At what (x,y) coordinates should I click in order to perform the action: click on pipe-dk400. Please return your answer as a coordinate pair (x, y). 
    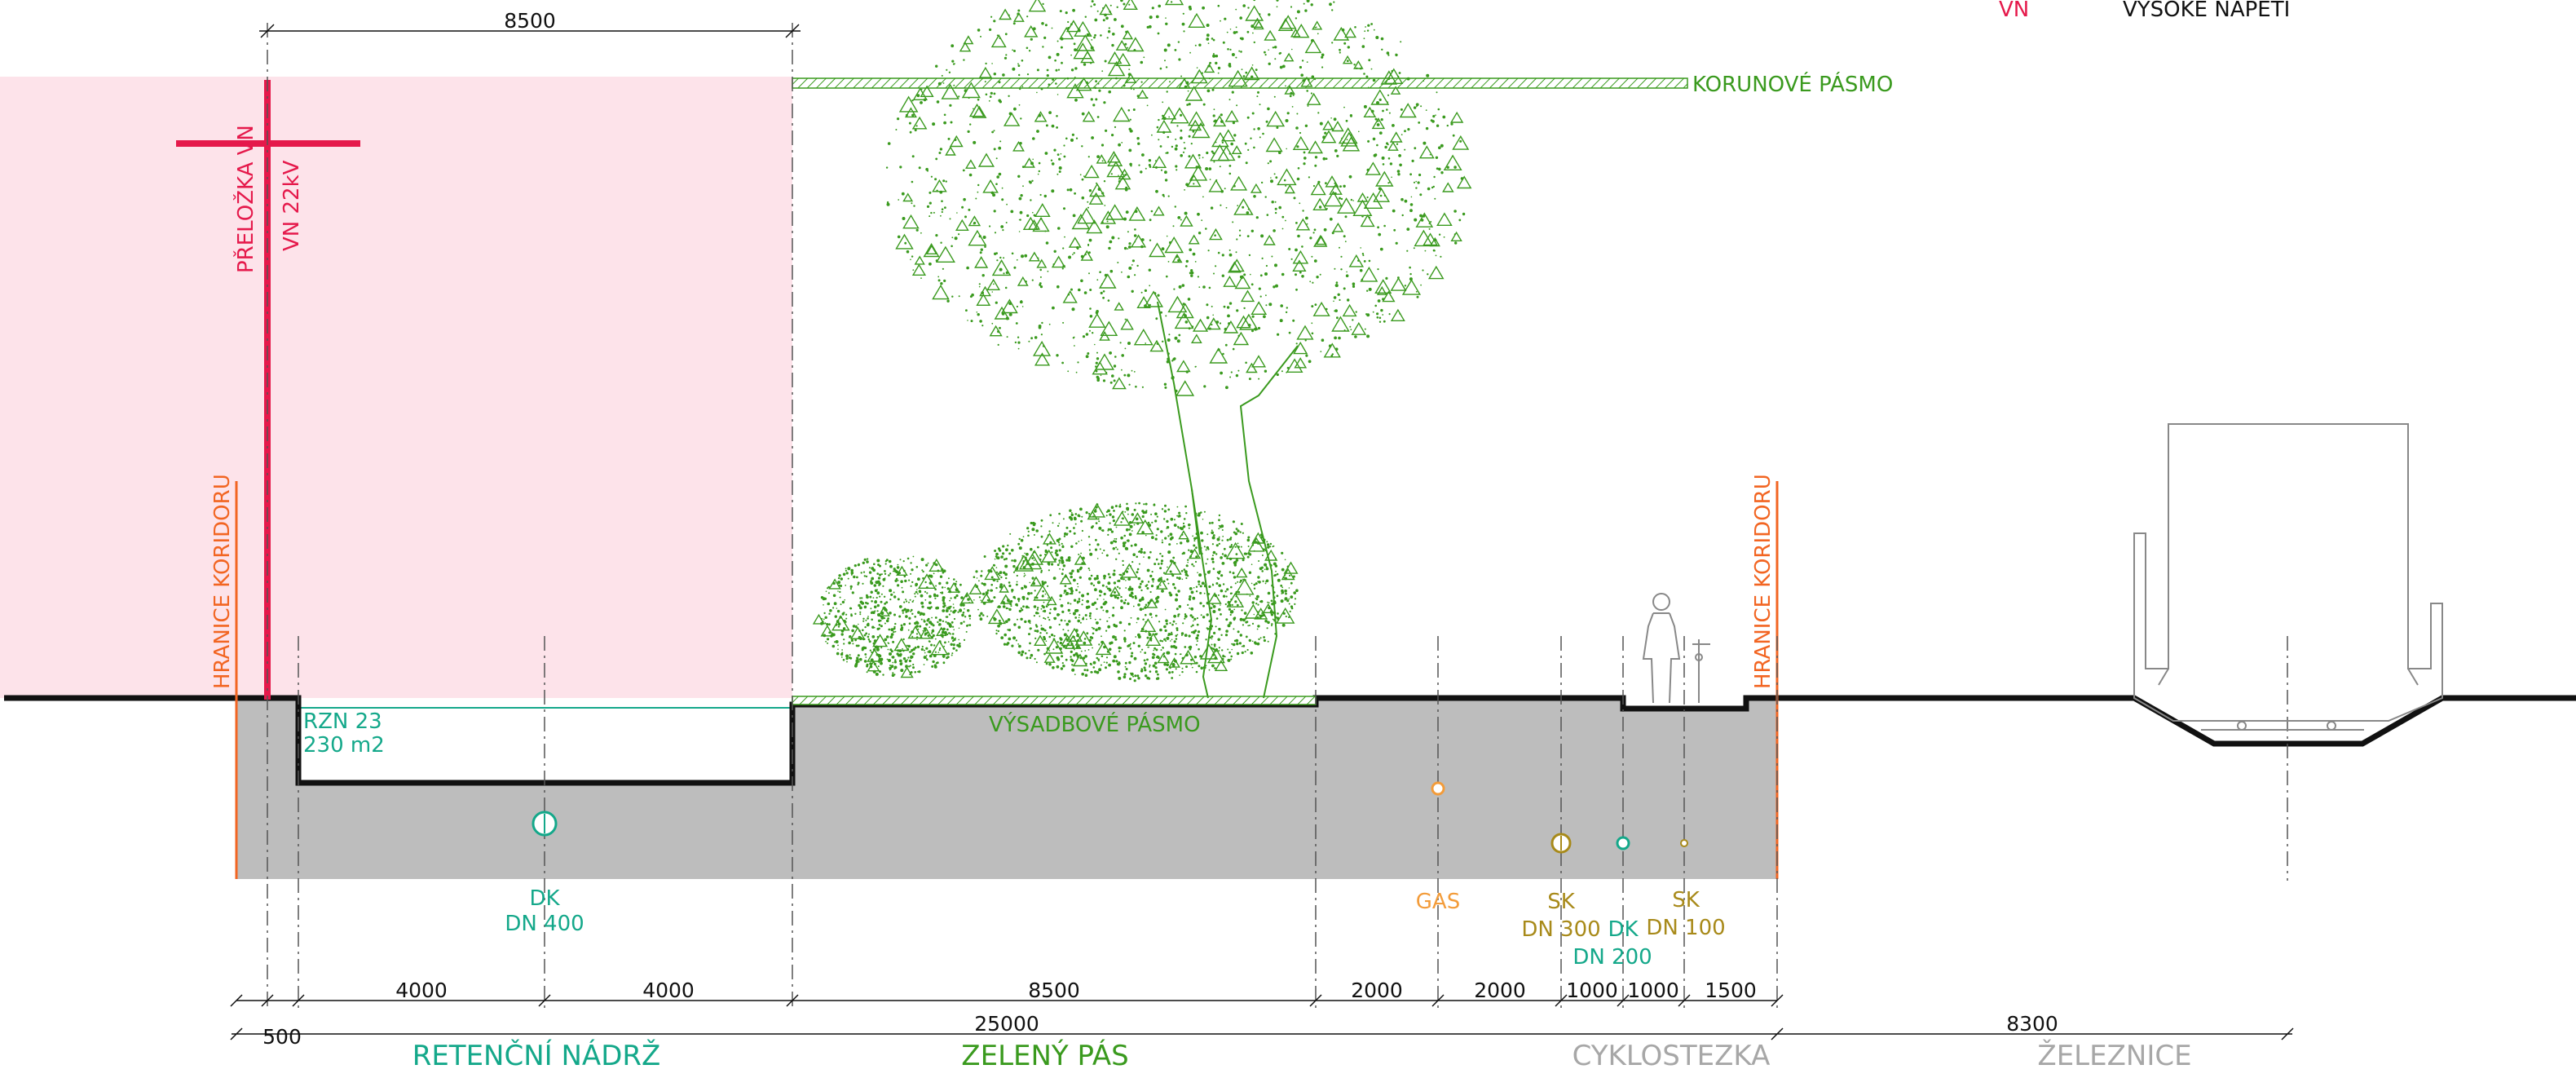
    Looking at the image, I should click on (545, 824).